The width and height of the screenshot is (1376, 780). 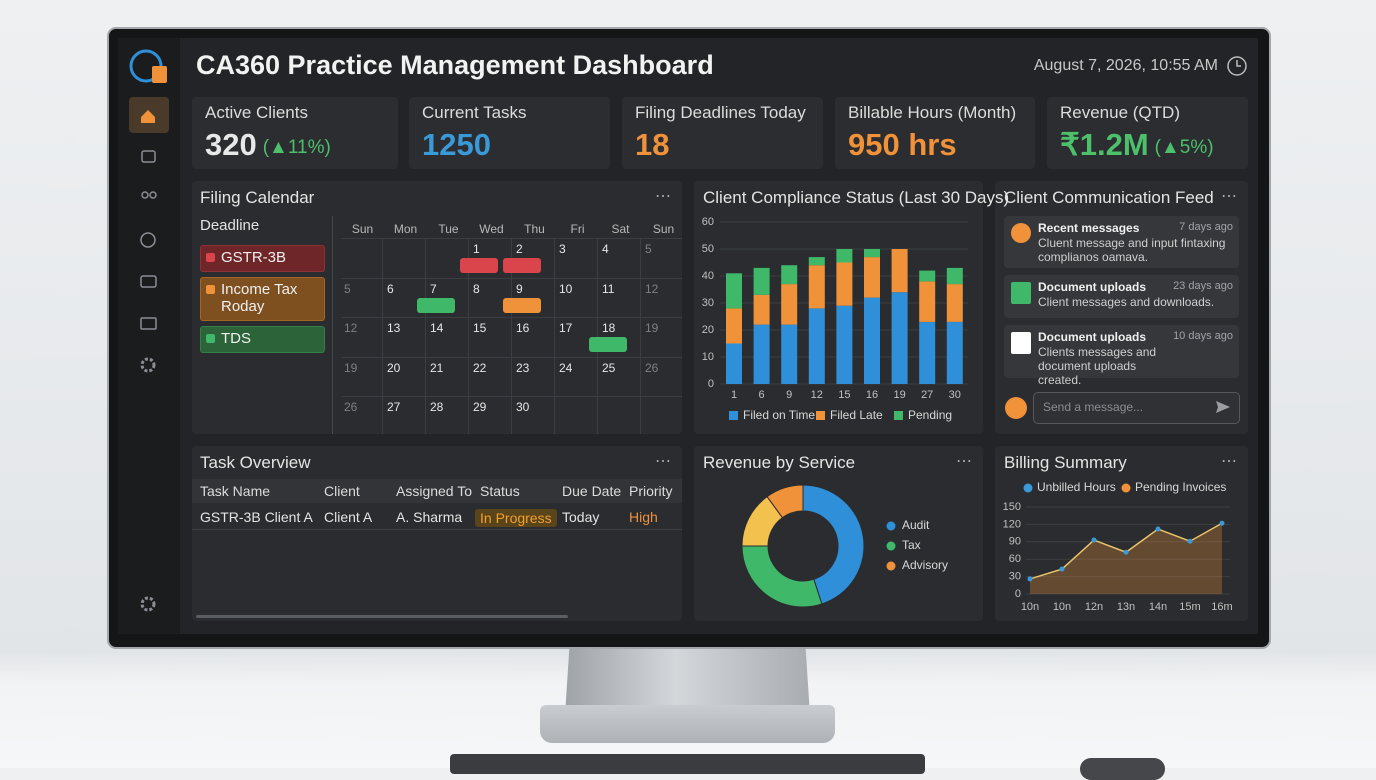 What do you see at coordinates (429, 517) in the screenshot?
I see `table-cell: A. Sharma` at bounding box center [429, 517].